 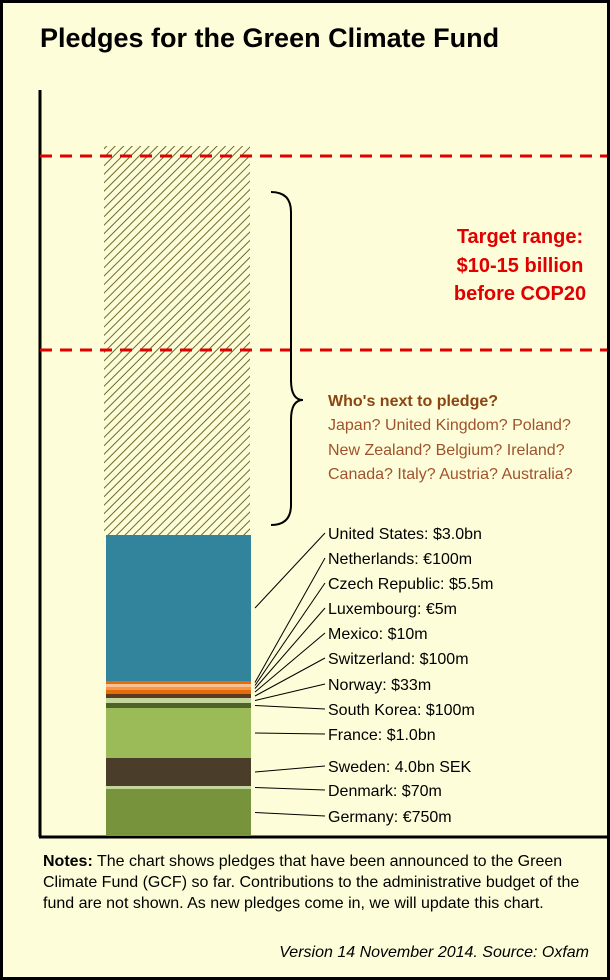 What do you see at coordinates (400, 767) in the screenshot?
I see `segment-label: Sweden: 4.0bn SEK` at bounding box center [400, 767].